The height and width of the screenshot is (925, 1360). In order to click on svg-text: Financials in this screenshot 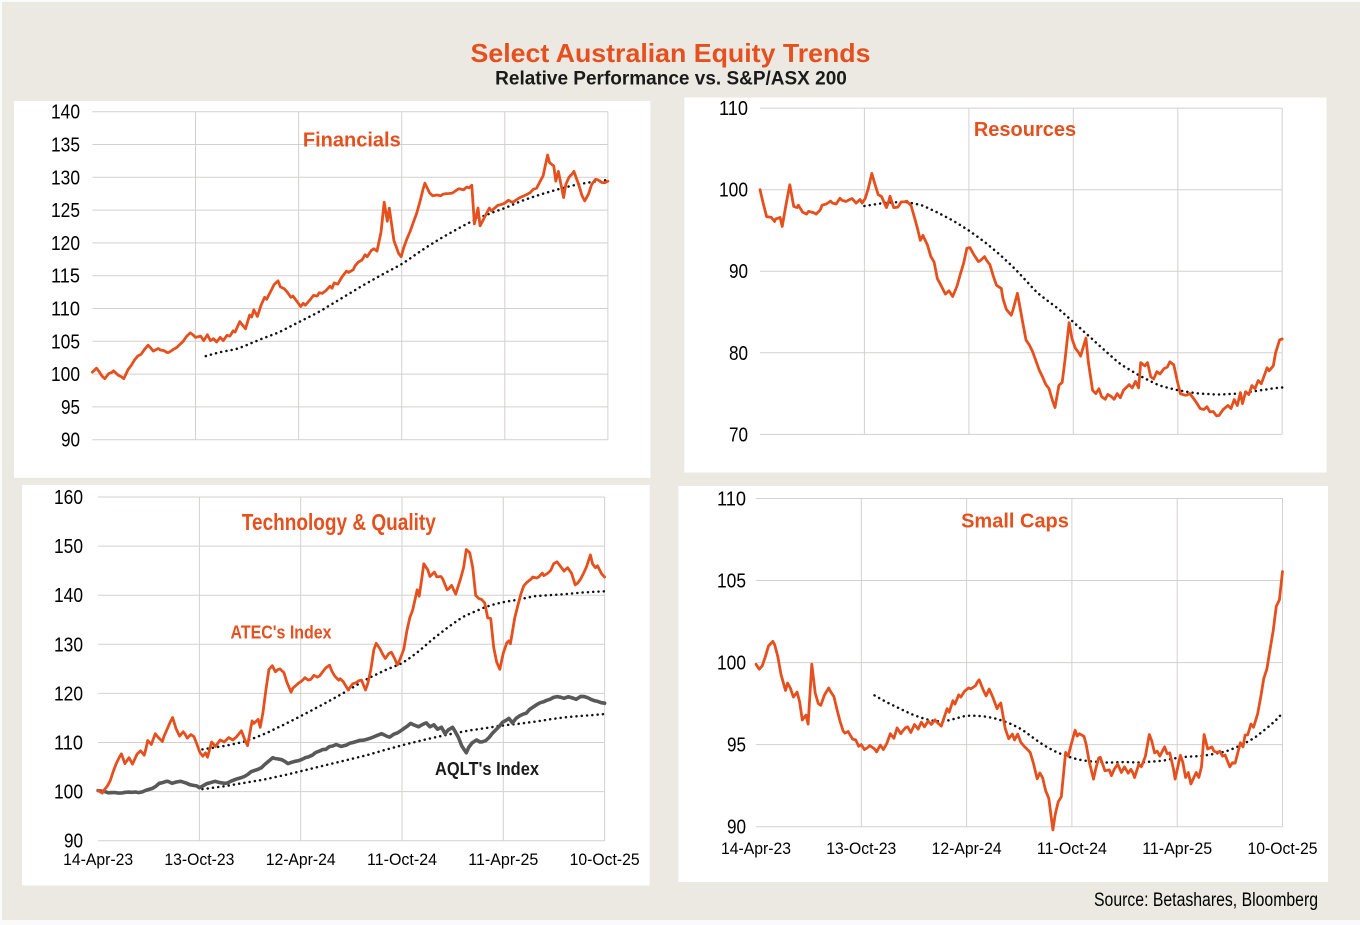, I will do `click(352, 141)`.